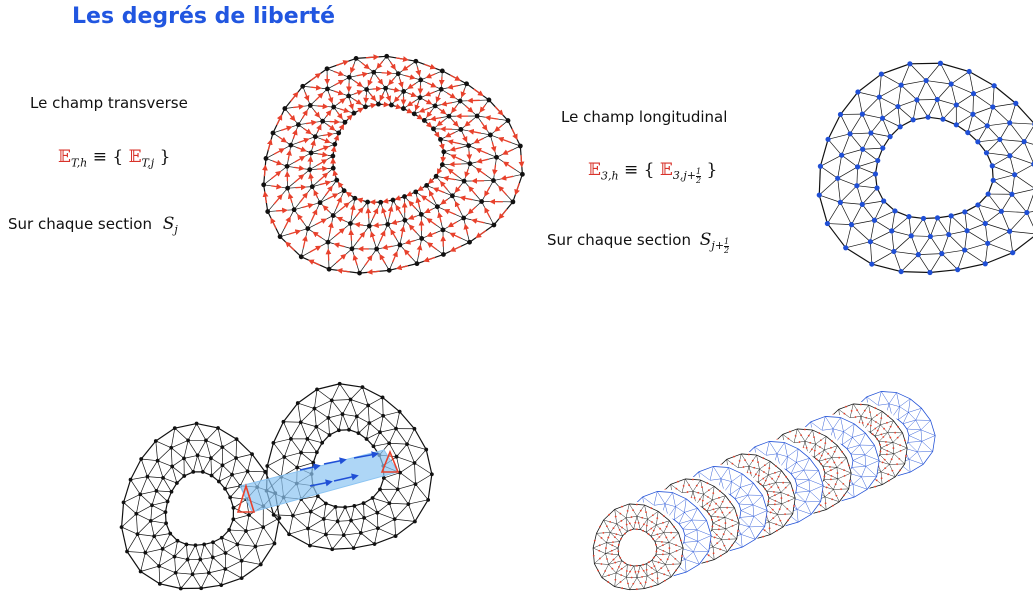 The width and height of the screenshot is (1033, 598). I want to click on section-mask, so click(637, 548).